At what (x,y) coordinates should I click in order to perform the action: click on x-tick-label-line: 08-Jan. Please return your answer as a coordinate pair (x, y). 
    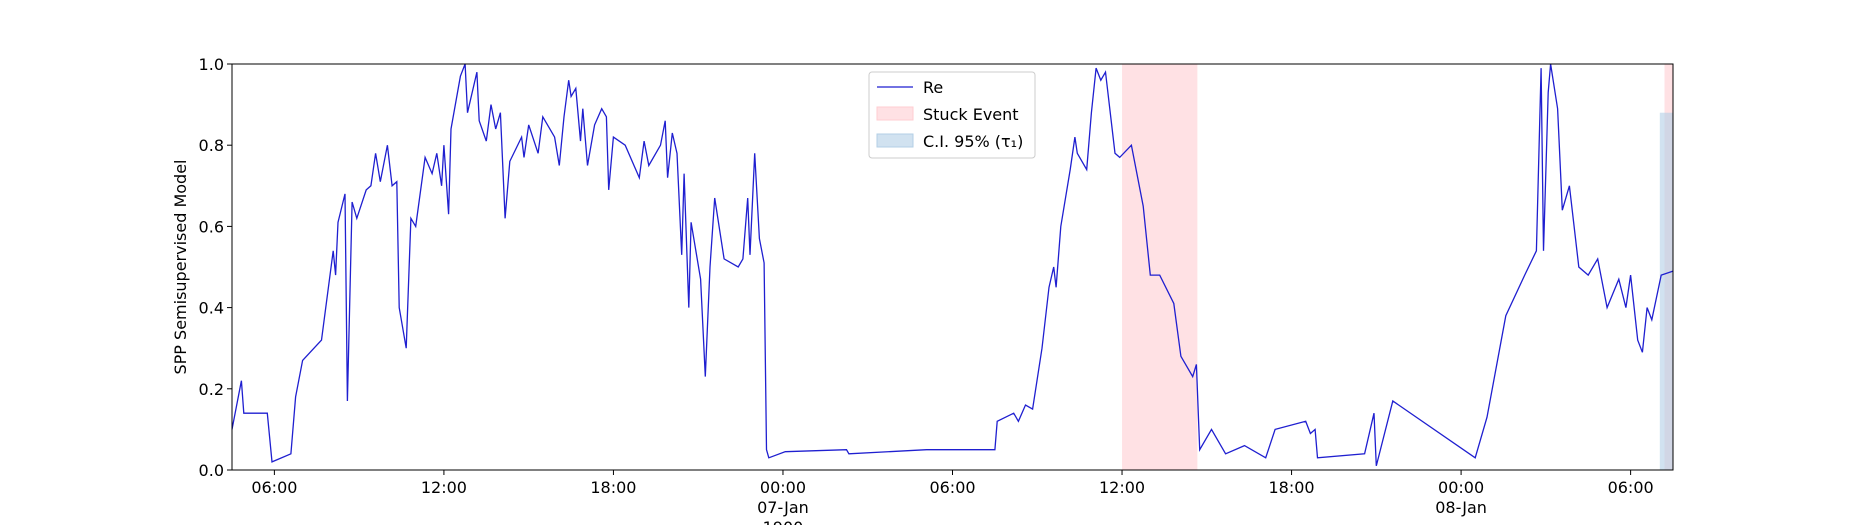
    Looking at the image, I should click on (1461, 507).